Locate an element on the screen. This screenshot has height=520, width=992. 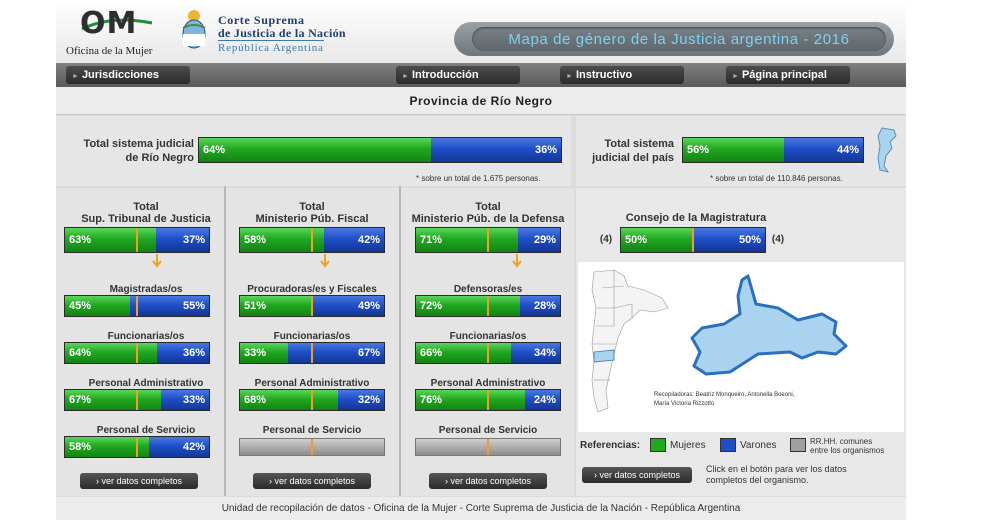
argentina-provinces-map-icon is located at coordinates (629, 343).